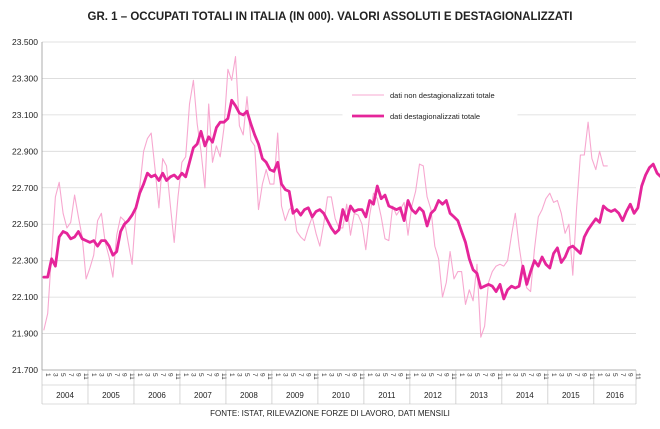 This screenshot has height=429, width=660. I want to click on year-label: 2005, so click(111, 395).